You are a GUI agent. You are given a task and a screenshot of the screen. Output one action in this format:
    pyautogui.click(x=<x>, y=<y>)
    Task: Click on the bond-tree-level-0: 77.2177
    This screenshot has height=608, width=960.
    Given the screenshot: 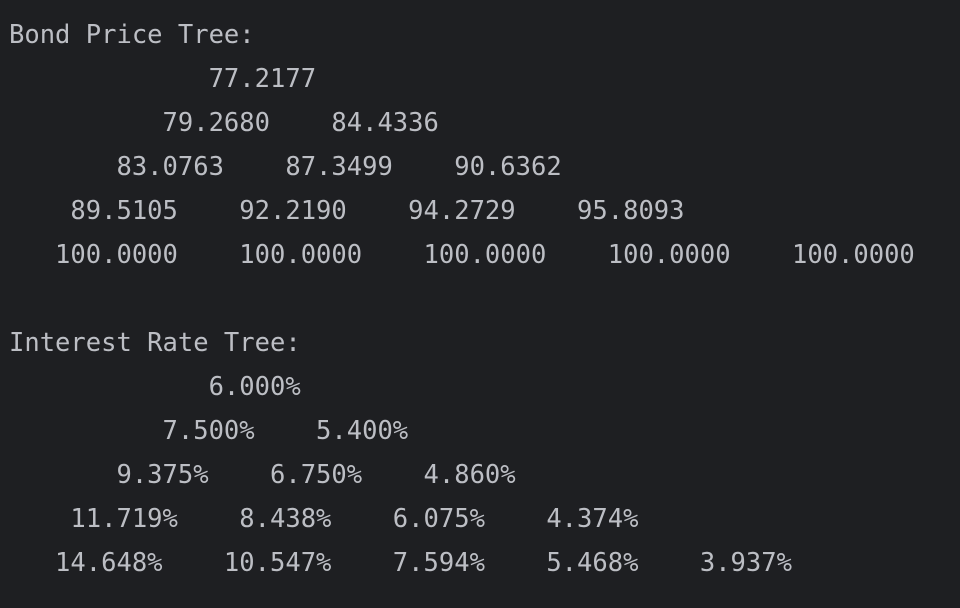 What is the action you would take?
    pyautogui.click(x=163, y=79)
    